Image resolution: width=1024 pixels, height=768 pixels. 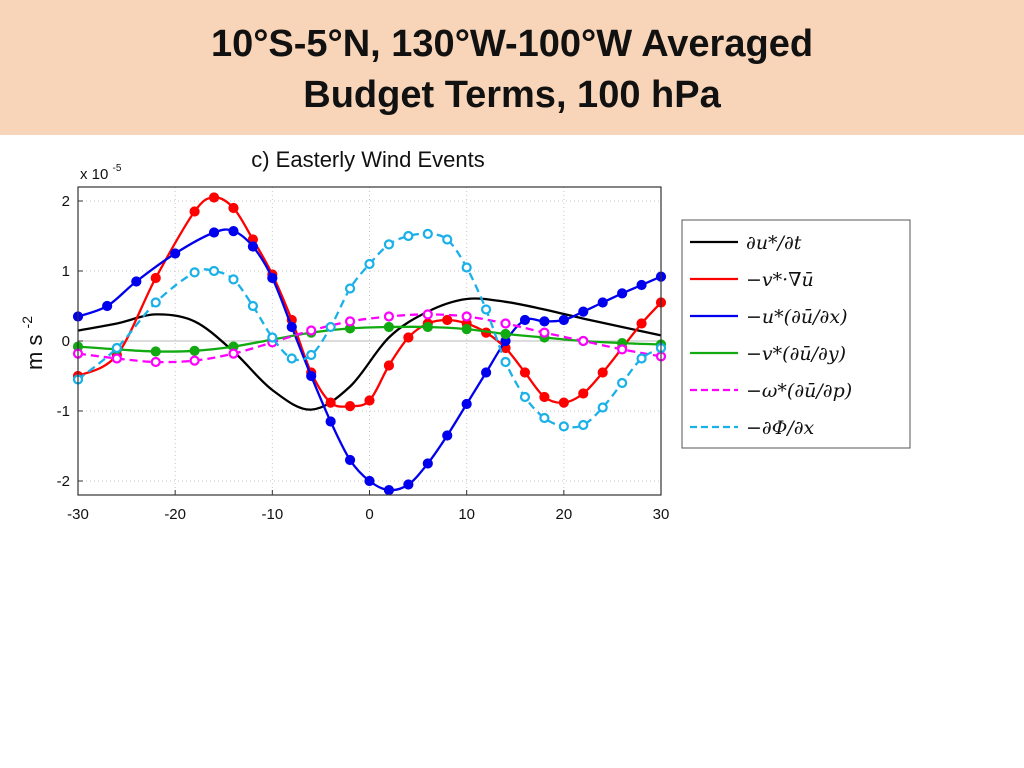 What do you see at coordinates (563, 514) in the screenshot?
I see `x-tick-label: 20` at bounding box center [563, 514].